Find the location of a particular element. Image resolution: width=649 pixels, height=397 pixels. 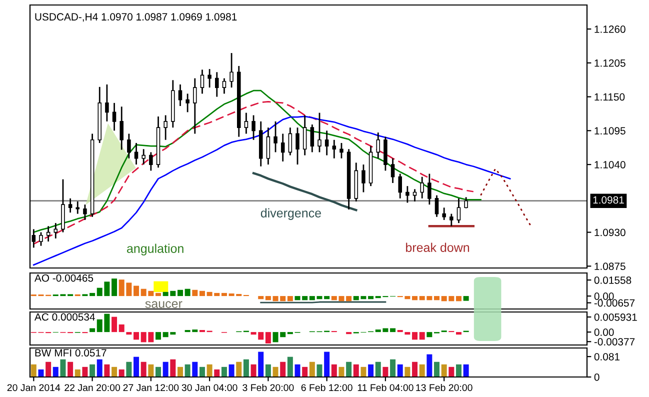

y-tick-label: 1.1150 is located at coordinates (609, 97).